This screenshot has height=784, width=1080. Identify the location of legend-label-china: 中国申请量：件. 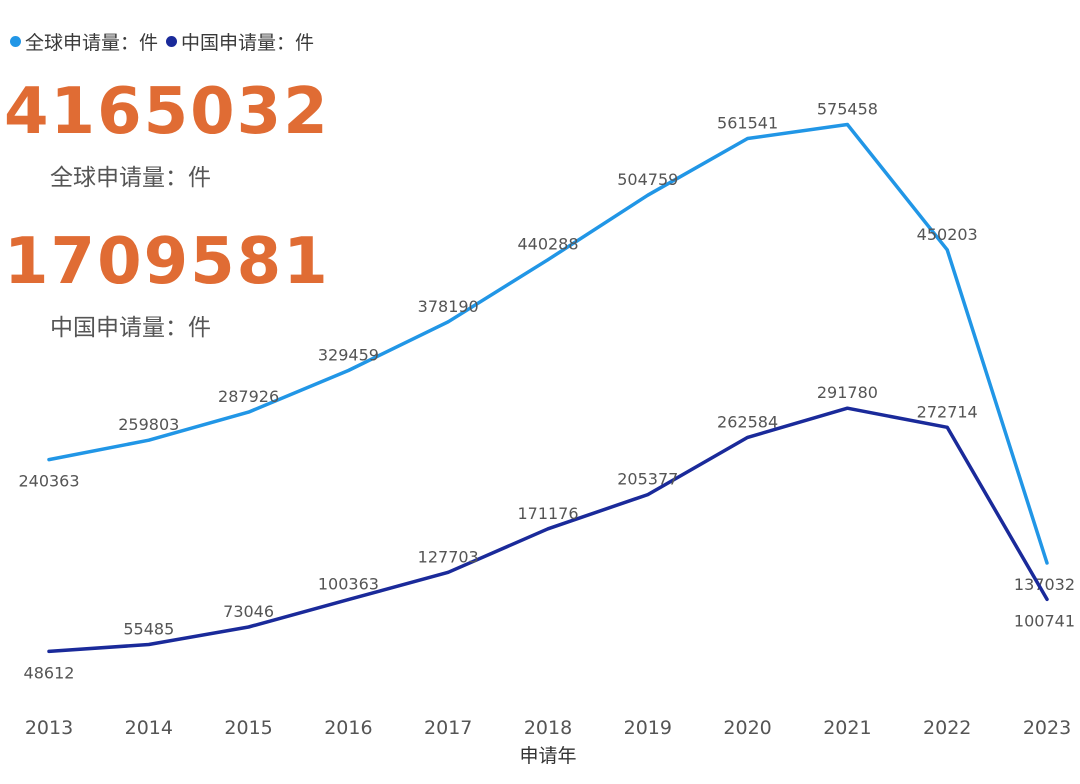
(248, 43).